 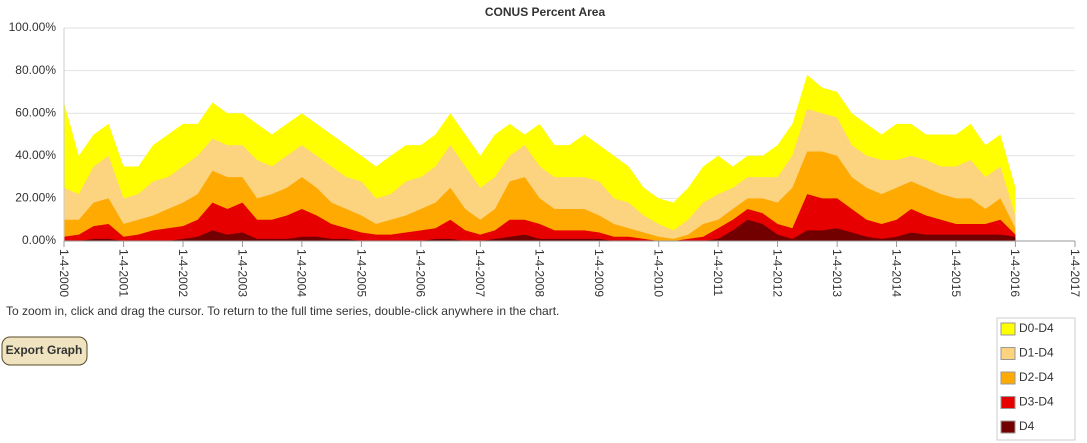 What do you see at coordinates (64, 273) in the screenshot?
I see `x-tick-label: 1-4-2000` at bounding box center [64, 273].